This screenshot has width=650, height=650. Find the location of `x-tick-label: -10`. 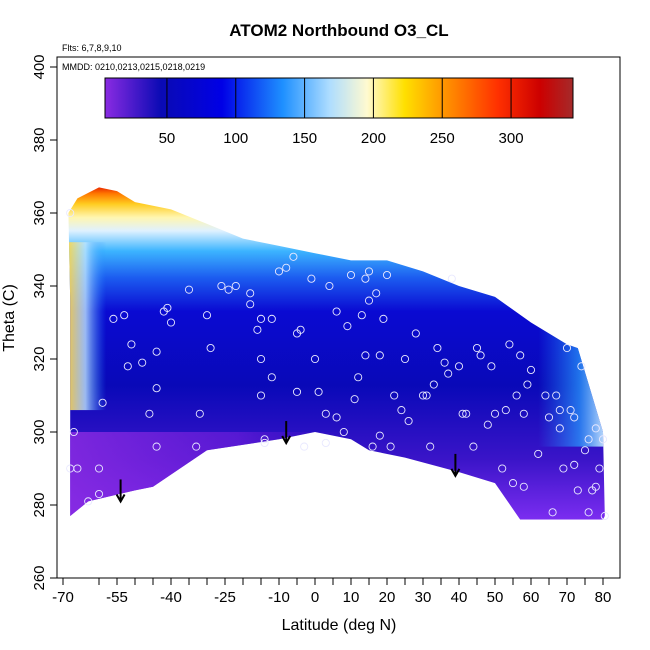

x-tick-label: -10 is located at coordinates (279, 597).